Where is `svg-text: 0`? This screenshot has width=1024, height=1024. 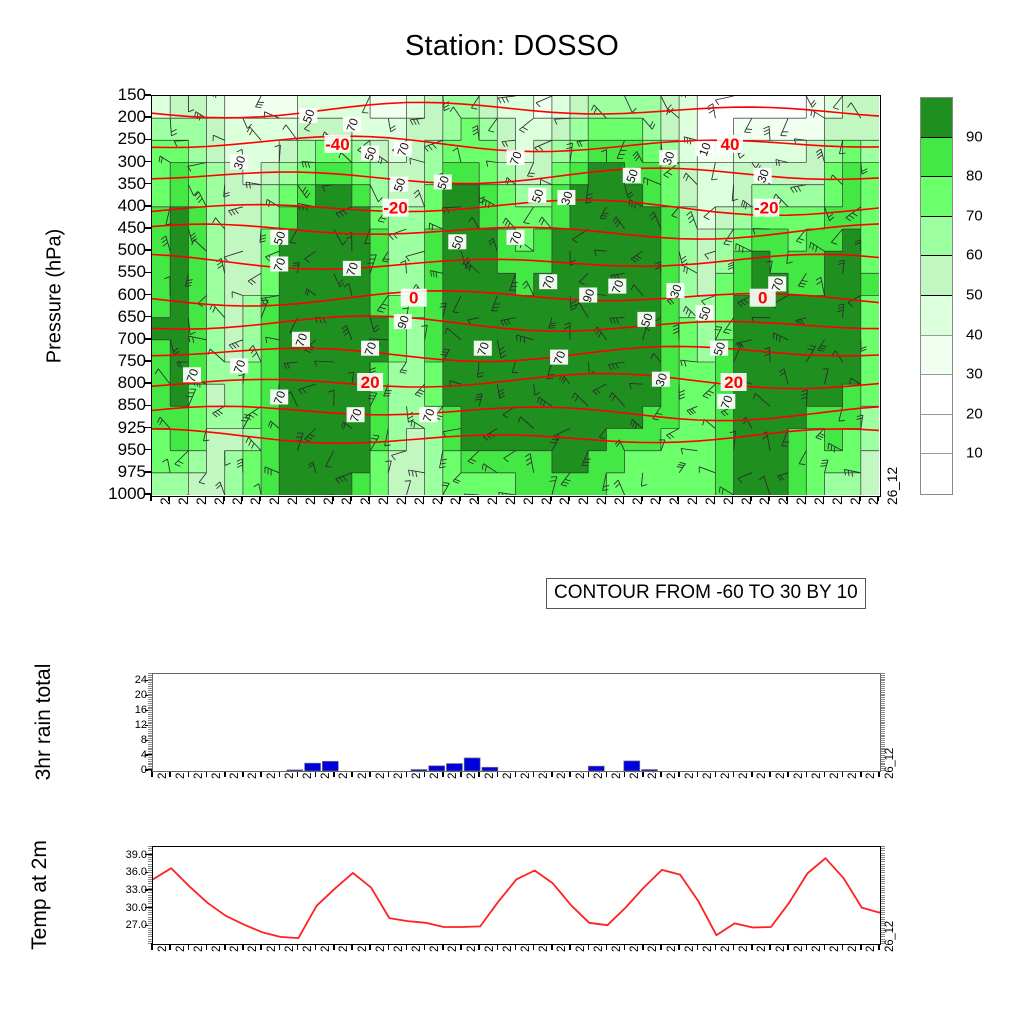
svg-text: 0 is located at coordinates (762, 298).